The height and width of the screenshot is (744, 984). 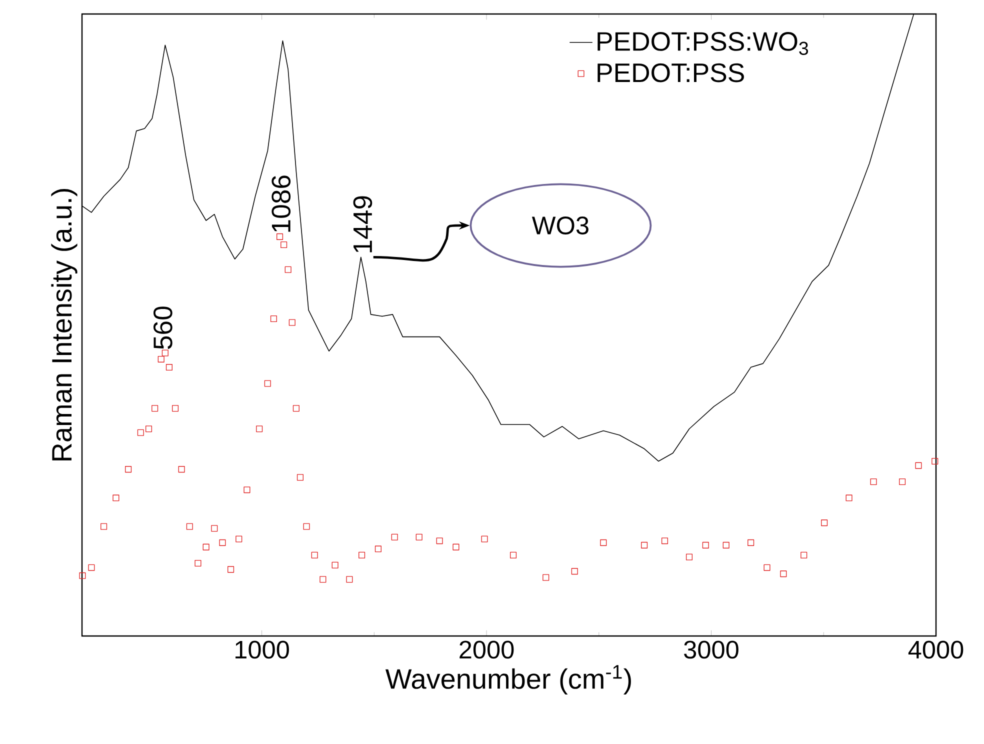 What do you see at coordinates (560, 225) in the screenshot?
I see `annotation: WO3` at bounding box center [560, 225].